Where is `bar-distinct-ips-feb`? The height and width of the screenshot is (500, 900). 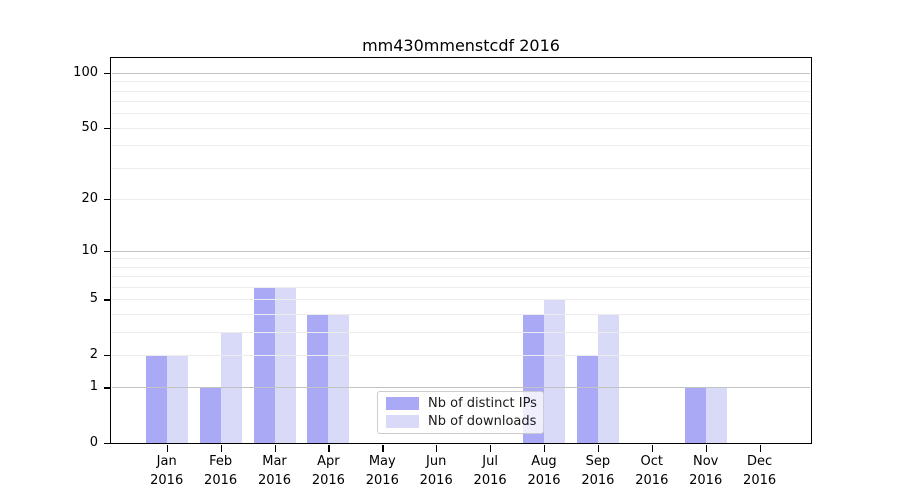 bar-distinct-ips-feb is located at coordinates (210, 415).